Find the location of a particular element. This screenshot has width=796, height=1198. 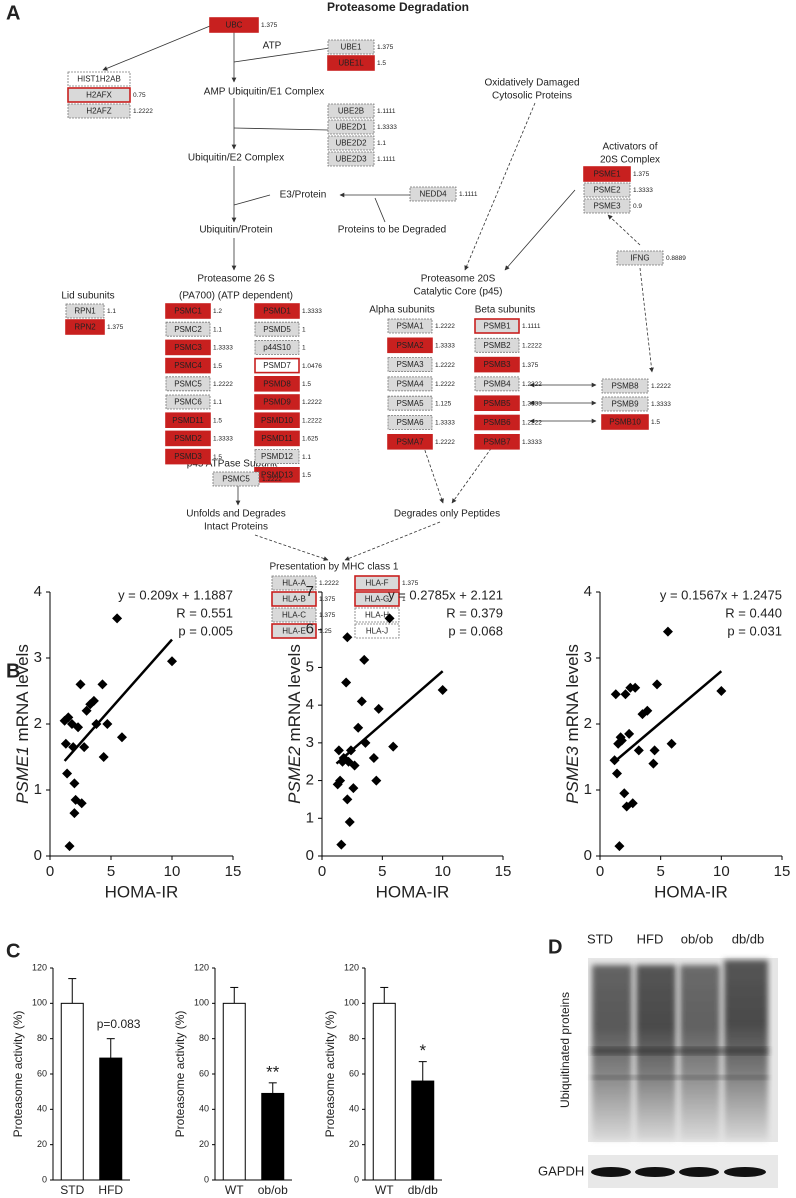

gene-name: PSMD1 is located at coordinates (277, 311).